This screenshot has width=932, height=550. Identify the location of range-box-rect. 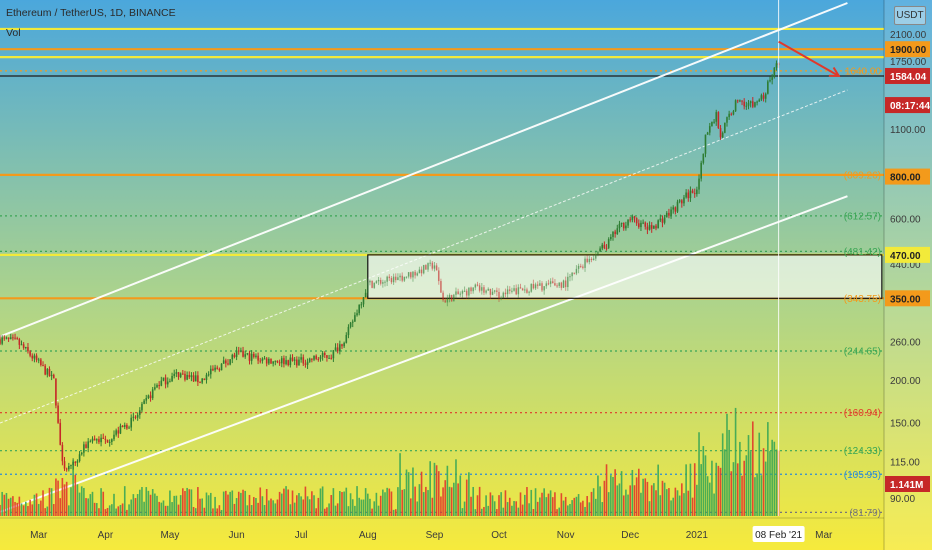
(625, 276).